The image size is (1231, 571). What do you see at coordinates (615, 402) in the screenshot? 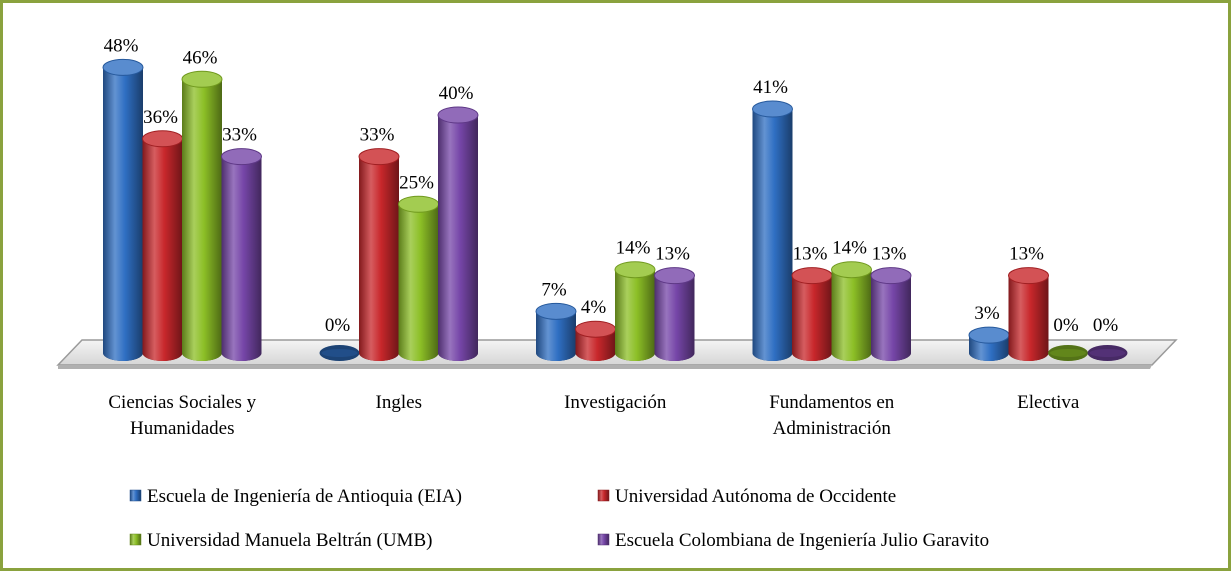
I see `x-tick-label: Investigación` at bounding box center [615, 402].